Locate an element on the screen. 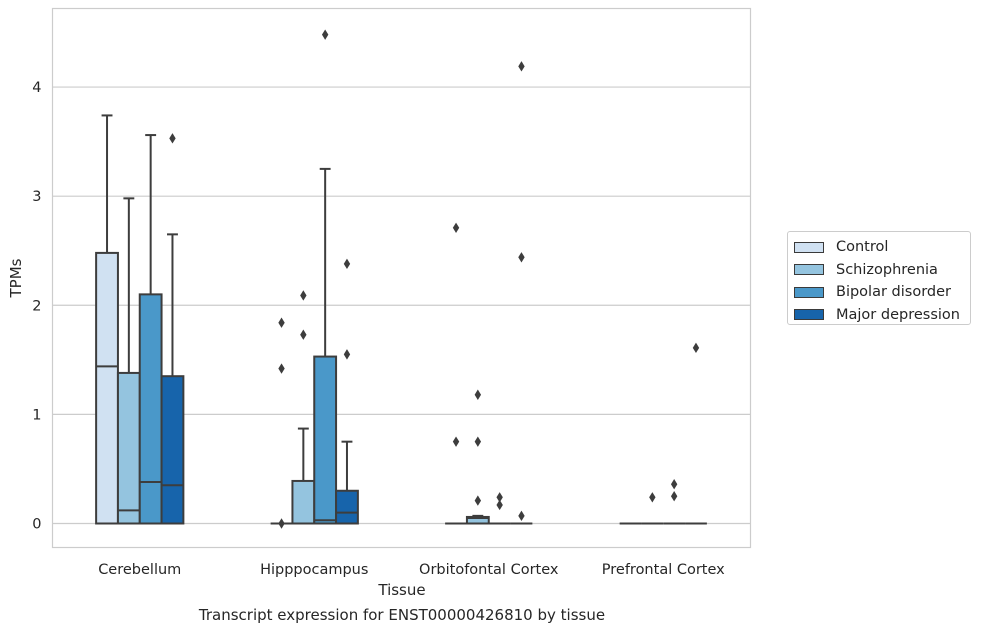 This screenshot has width=983, height=634. box-bipolar-disorder-hipppocampus is located at coordinates (325, 277).